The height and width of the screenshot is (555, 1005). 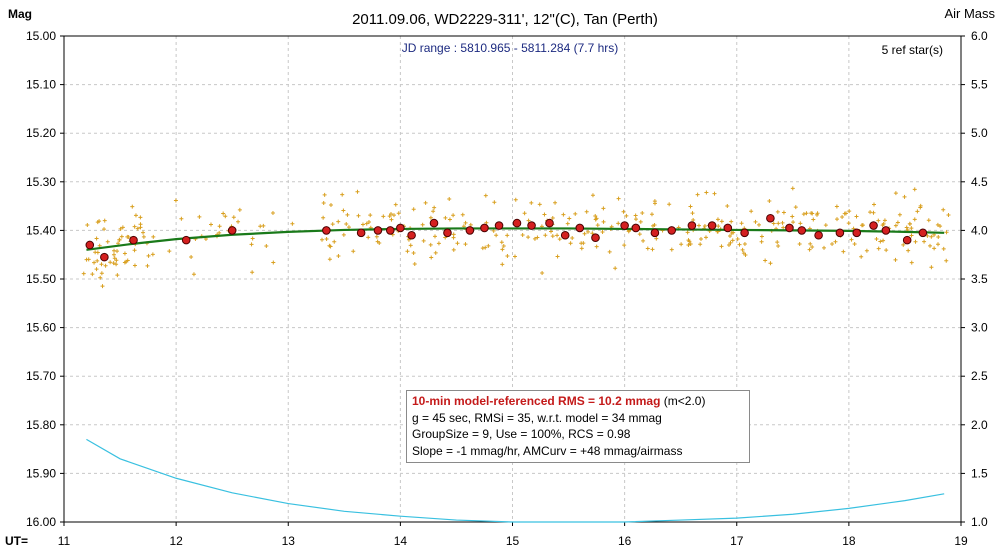 What do you see at coordinates (41, 36) in the screenshot?
I see `y-tick-label: 15.00` at bounding box center [41, 36].